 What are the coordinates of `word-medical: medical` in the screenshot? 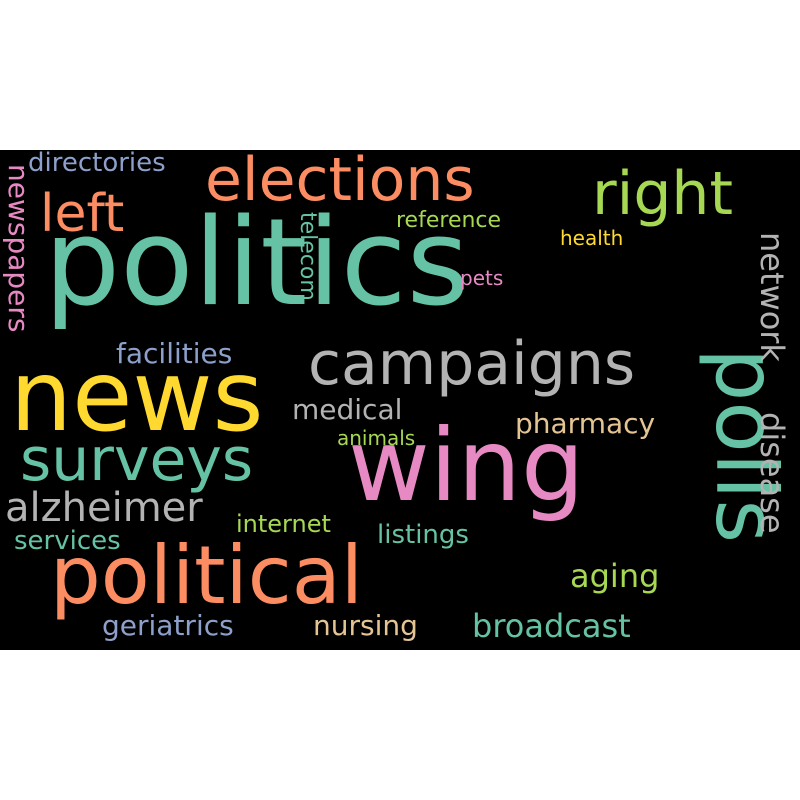 It's located at (347, 409).